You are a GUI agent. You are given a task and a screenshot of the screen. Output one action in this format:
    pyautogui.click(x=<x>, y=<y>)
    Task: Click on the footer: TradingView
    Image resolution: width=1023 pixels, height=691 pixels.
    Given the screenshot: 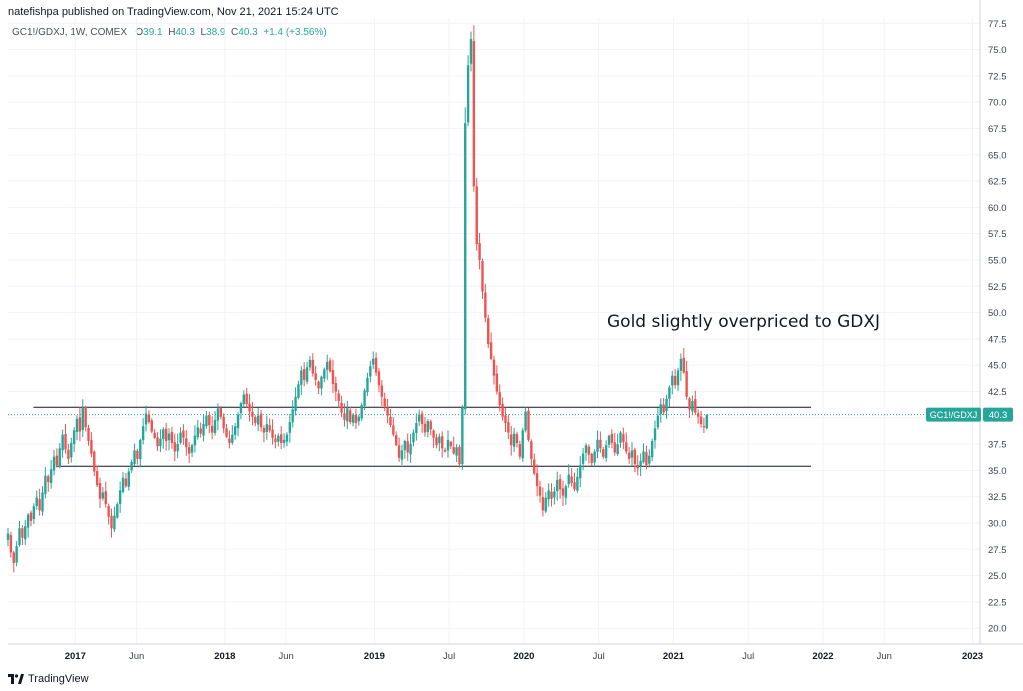 What is the action you would take?
    pyautogui.click(x=48, y=679)
    